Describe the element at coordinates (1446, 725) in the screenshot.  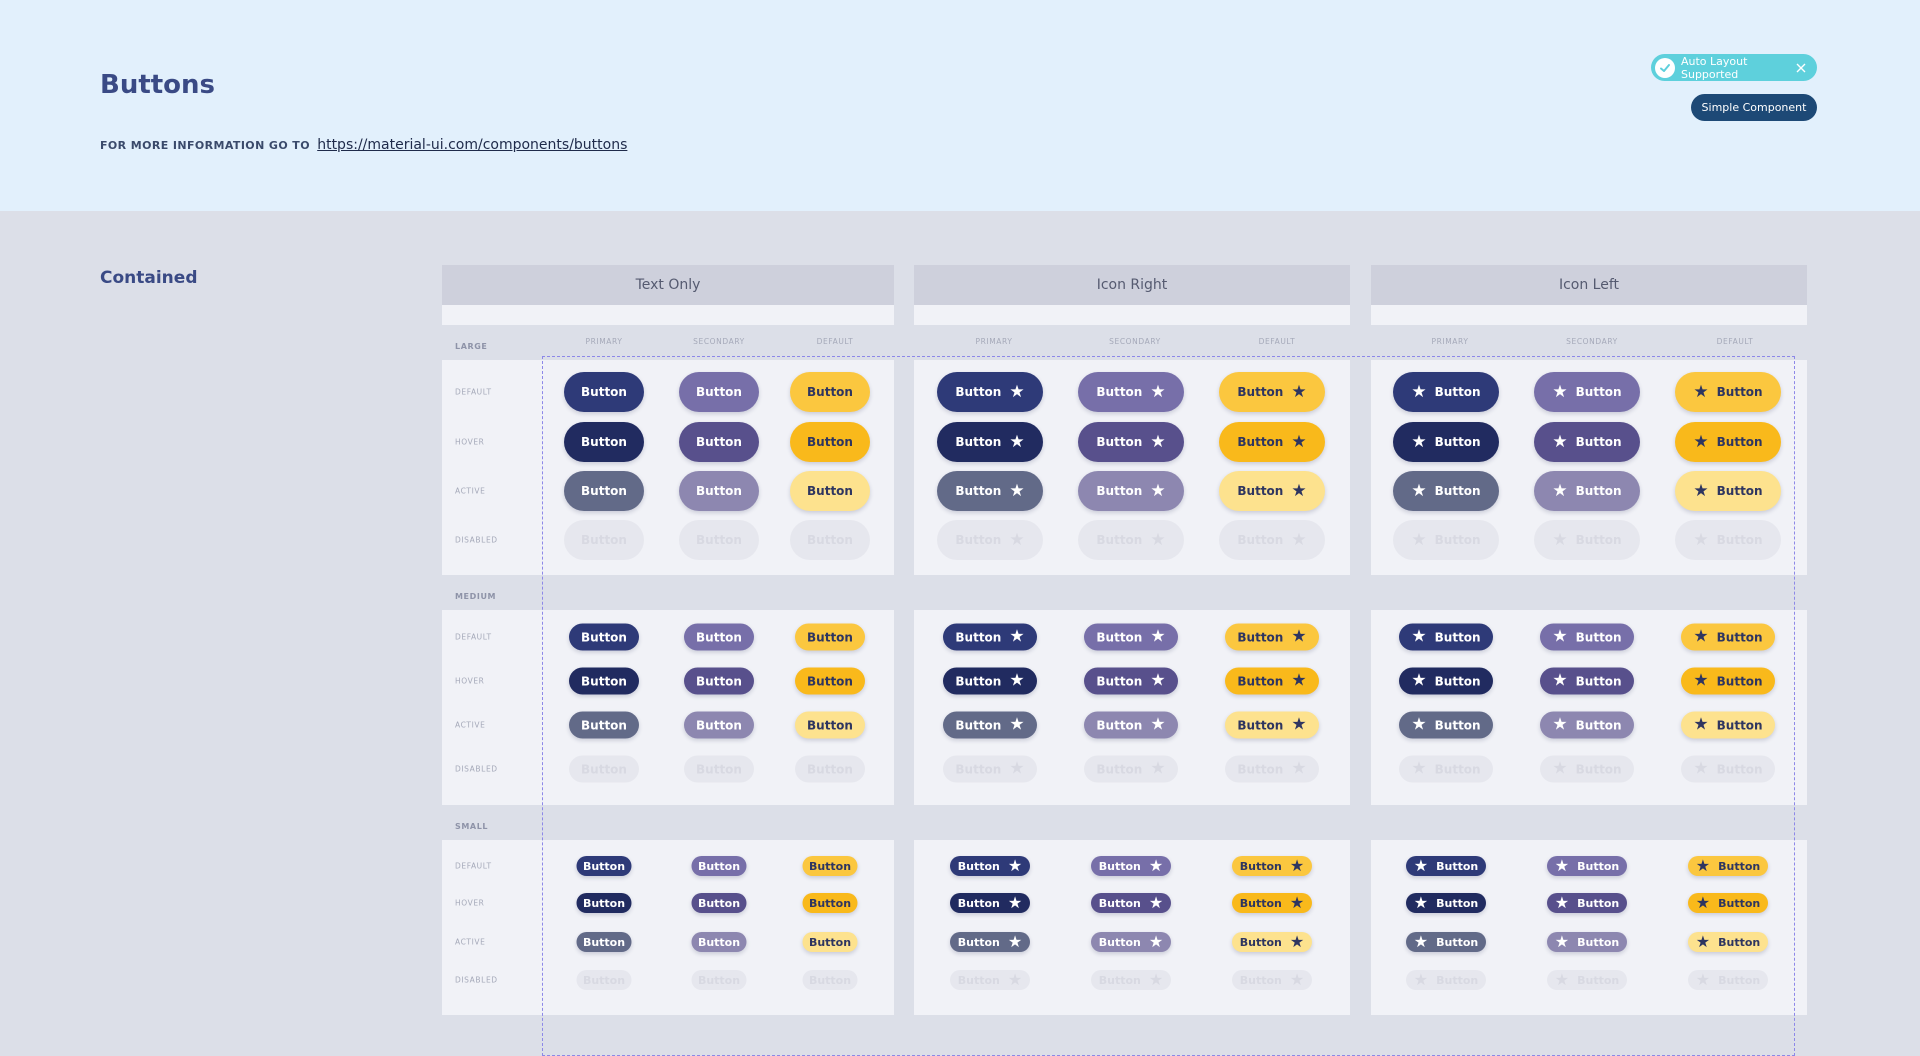
I see `button-icon-left-primary-medium-active: ★ Button` at that location.